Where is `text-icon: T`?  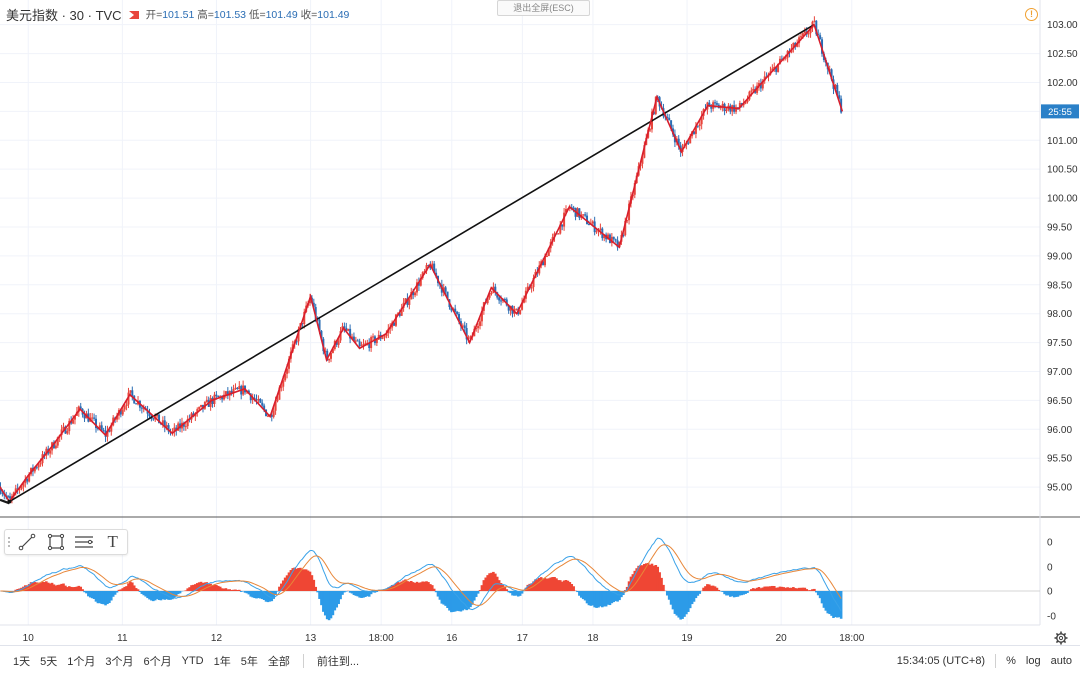
text-icon: T is located at coordinates (112, 541).